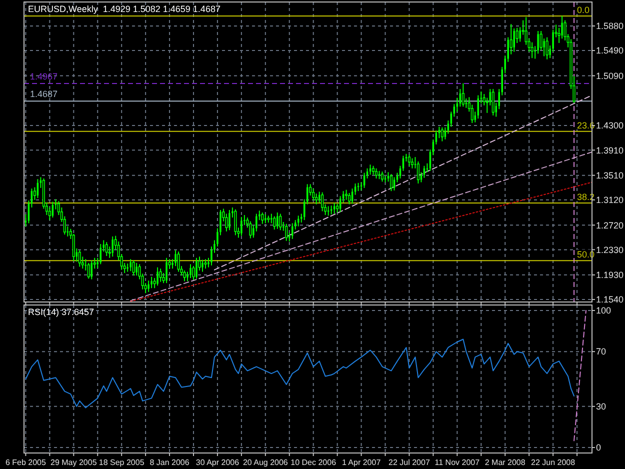  What do you see at coordinates (218, 462) in the screenshot?
I see `x-tick-label: 30 Apr 2006` at bounding box center [218, 462].